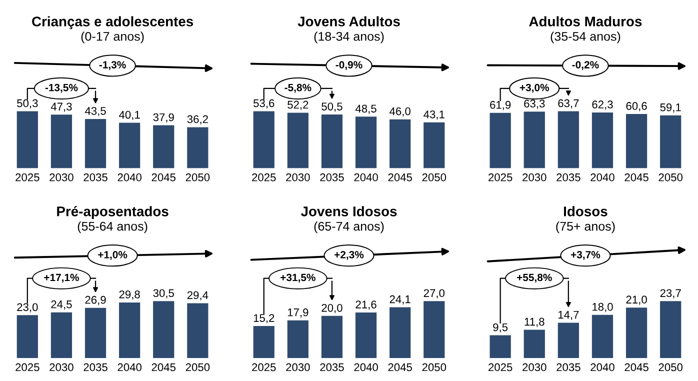 This screenshot has height=381, width=698. What do you see at coordinates (61, 107) in the screenshot?
I see `data-label: 47,3` at bounding box center [61, 107].